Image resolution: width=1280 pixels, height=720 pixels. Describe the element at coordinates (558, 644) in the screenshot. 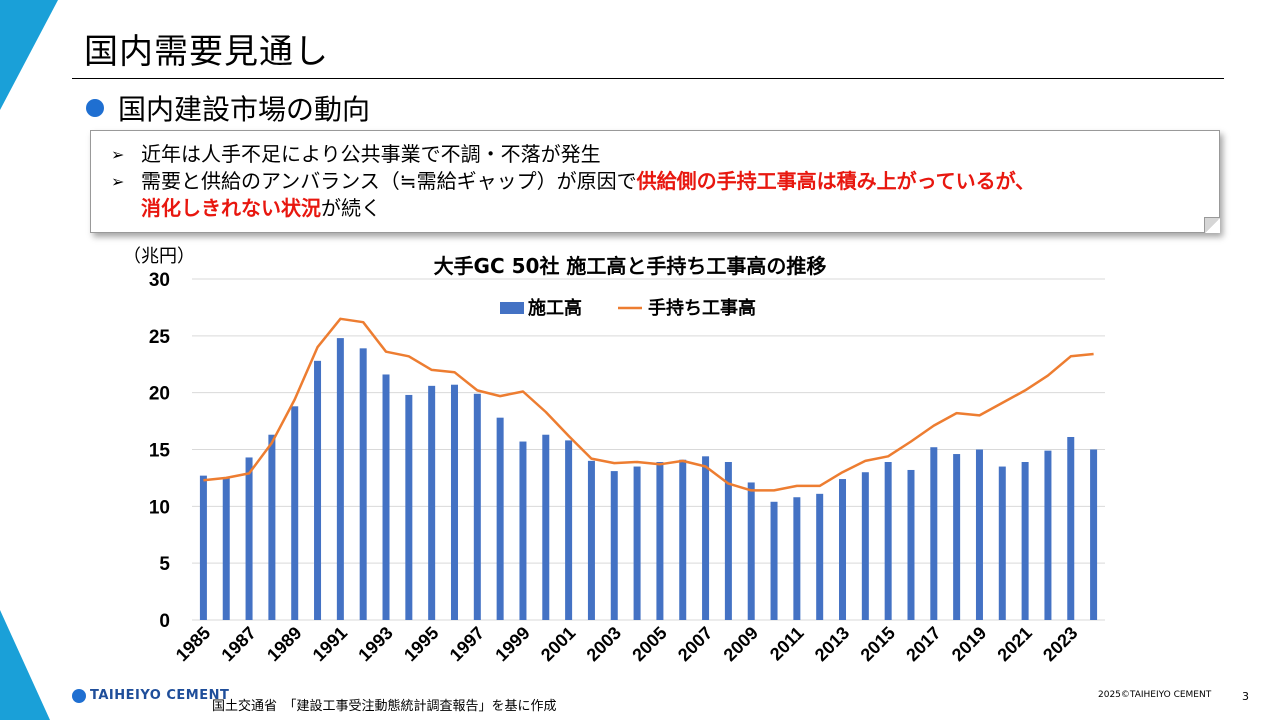

I see `x-tick-label: 2001` at that location.